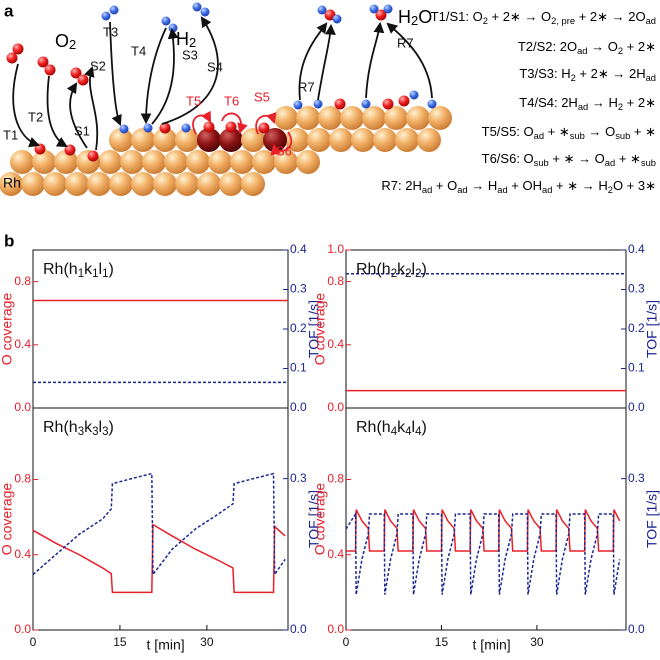 The height and width of the screenshot is (660, 660). Describe the element at coordinates (391, 428) in the screenshot. I see `subplot-title: Rh(h4k4l4)` at that location.